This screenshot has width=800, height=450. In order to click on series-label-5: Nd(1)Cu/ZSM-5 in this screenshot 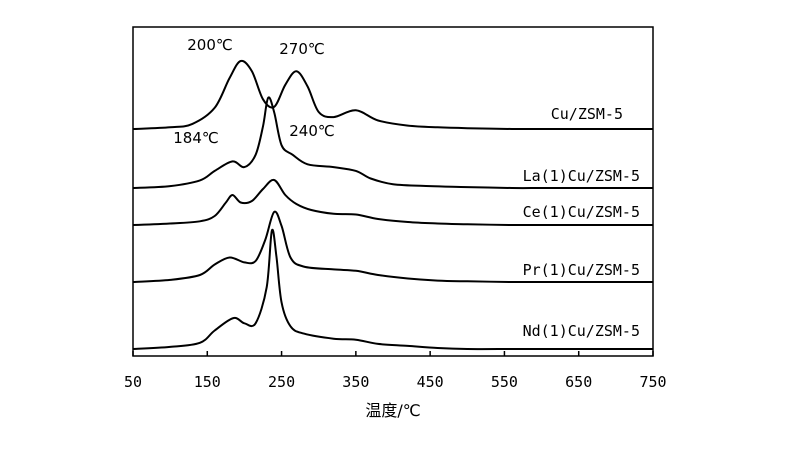, I will do `click(581, 331)`.